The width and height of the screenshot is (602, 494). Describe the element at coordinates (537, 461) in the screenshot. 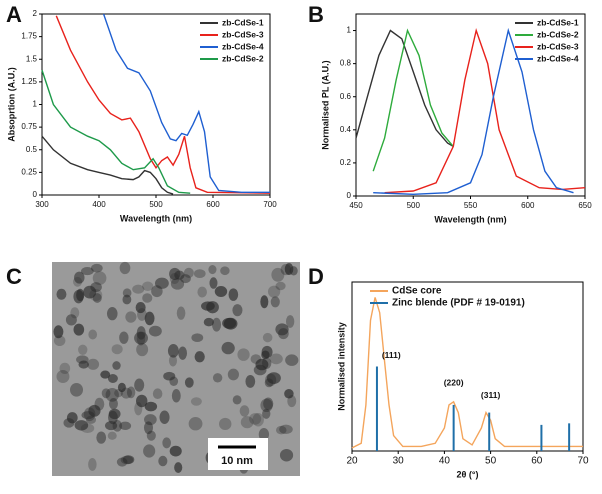

I see `x-tick-label: 60` at that location.